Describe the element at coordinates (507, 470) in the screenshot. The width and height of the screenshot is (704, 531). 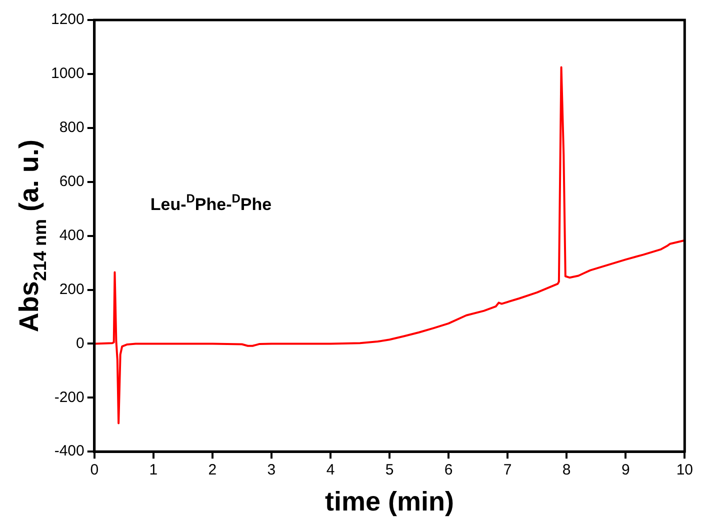
I see `x-tick-label: 7` at that location.